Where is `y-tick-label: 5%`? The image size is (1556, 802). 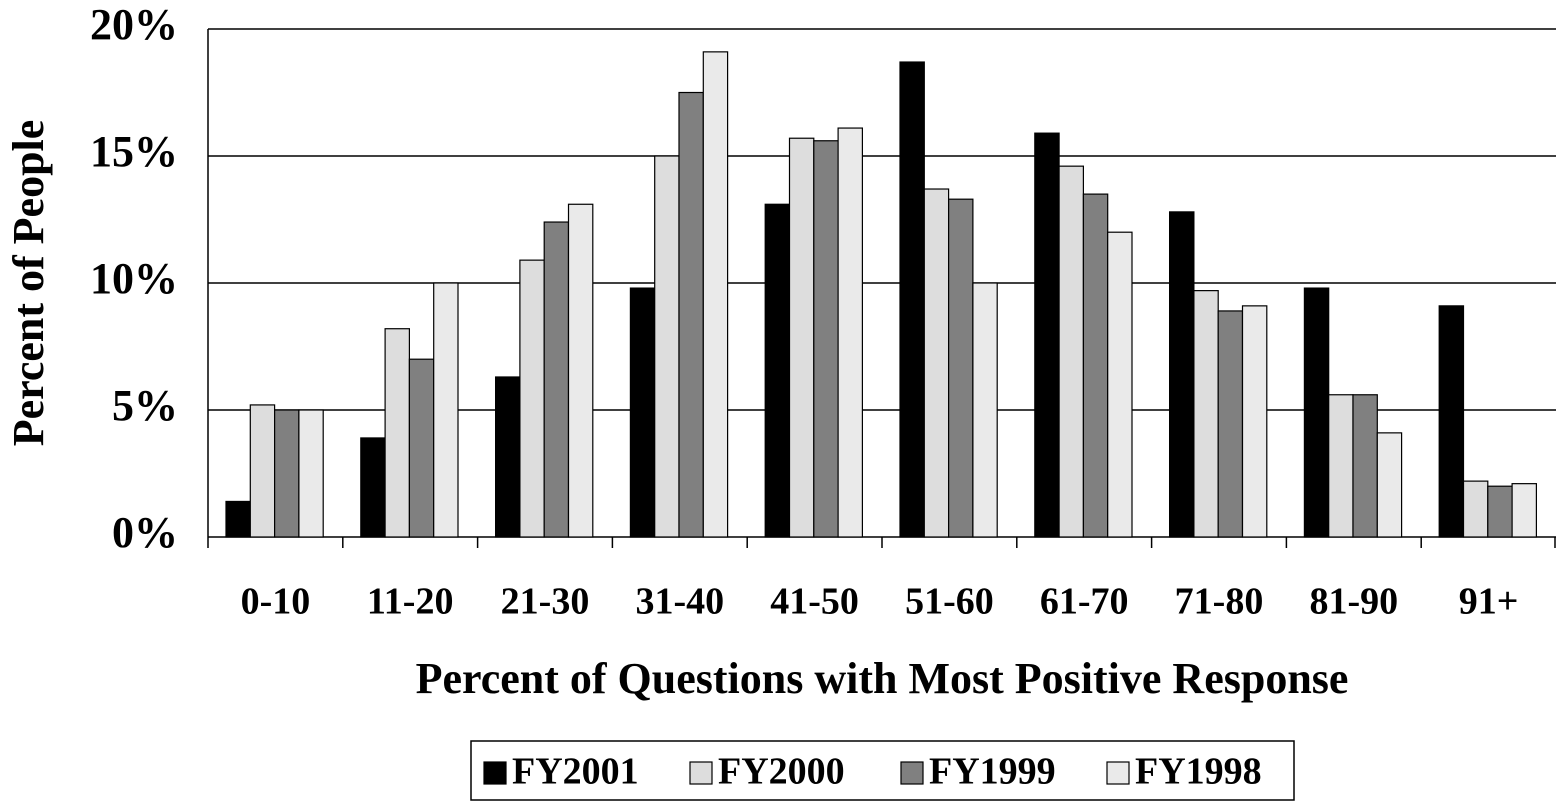 y-tick-label: 5% is located at coordinates (145, 405).